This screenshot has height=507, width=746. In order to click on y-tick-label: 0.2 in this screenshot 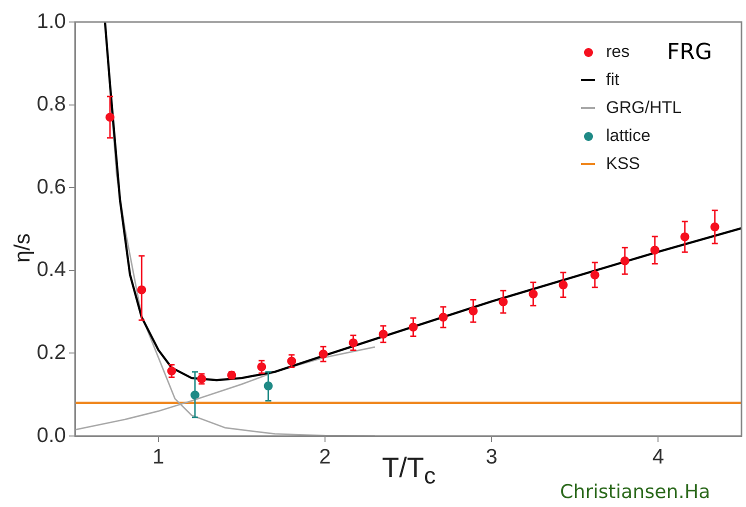, I will do `click(51, 352)`.